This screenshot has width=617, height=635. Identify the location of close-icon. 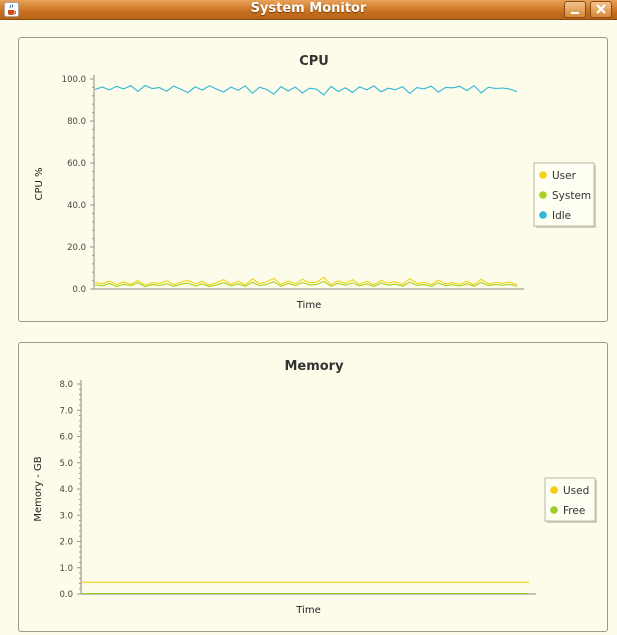
(601, 9).